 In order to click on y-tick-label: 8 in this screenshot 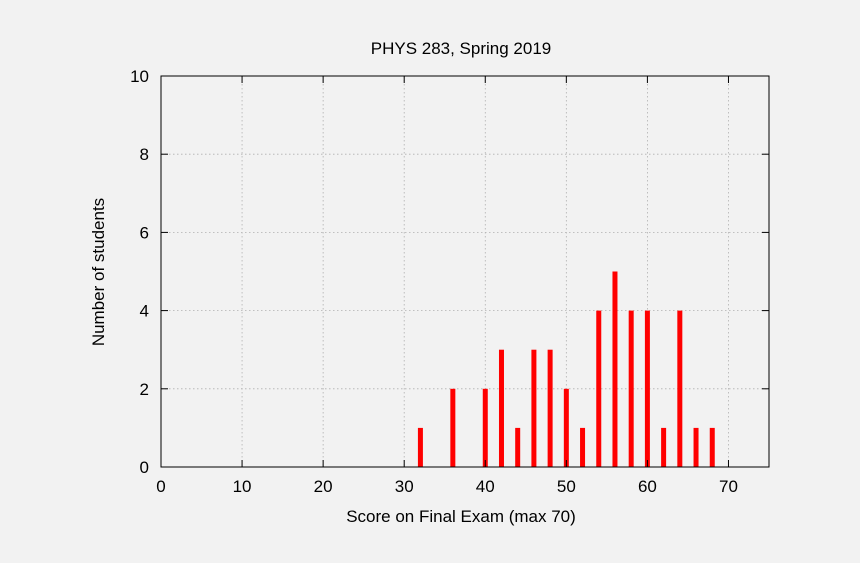, I will do `click(144, 154)`.